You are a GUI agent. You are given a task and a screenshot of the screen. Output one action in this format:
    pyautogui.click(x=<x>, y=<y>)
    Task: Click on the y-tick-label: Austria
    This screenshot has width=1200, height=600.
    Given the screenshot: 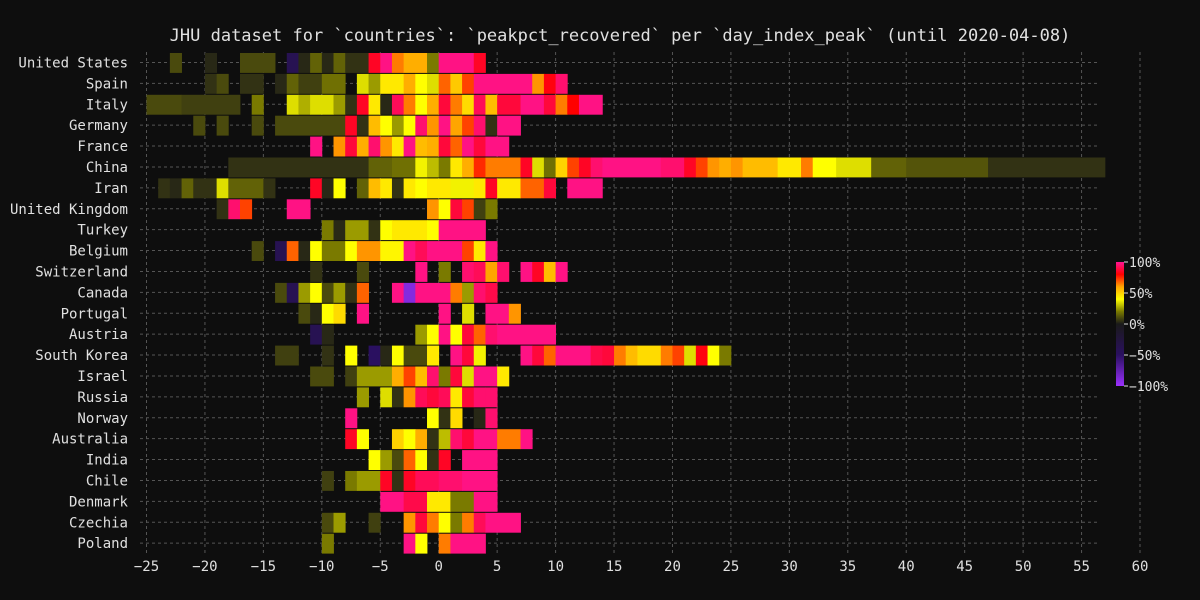 What is the action you would take?
    pyautogui.click(x=98, y=335)
    